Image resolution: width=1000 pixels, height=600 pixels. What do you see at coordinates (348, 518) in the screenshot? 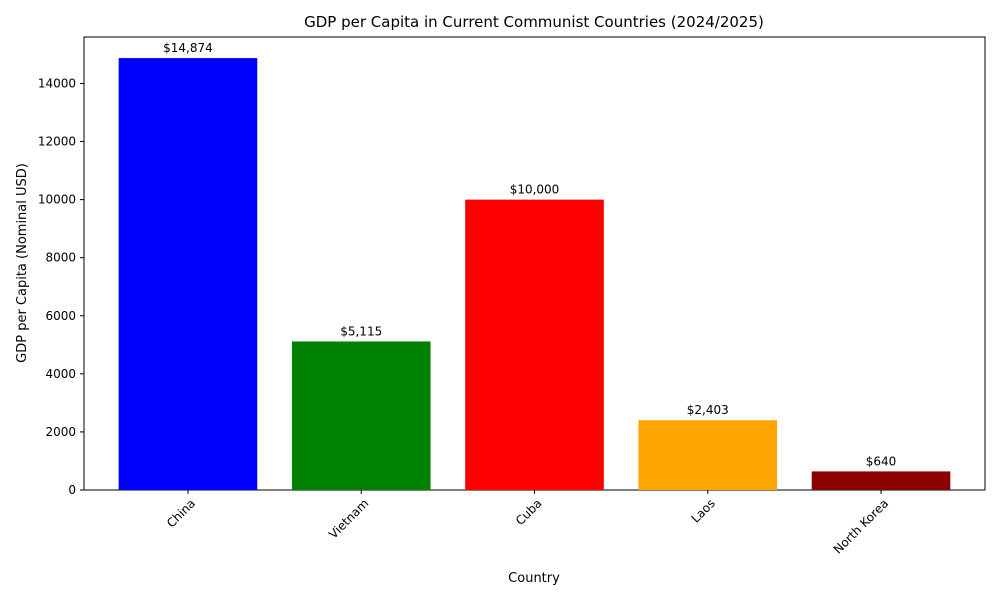
I see `x-tick-label-vietnam: Vietnam` at bounding box center [348, 518].